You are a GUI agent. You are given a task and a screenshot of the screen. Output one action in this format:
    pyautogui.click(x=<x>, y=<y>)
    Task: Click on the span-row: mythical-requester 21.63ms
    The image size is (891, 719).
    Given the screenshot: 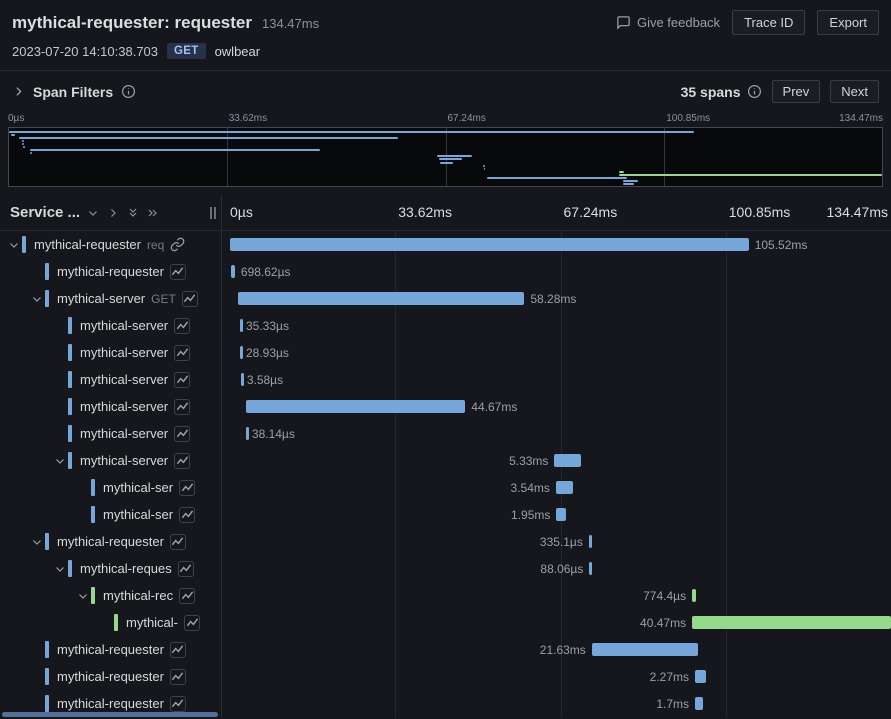 What is the action you would take?
    pyautogui.click(x=445, y=649)
    